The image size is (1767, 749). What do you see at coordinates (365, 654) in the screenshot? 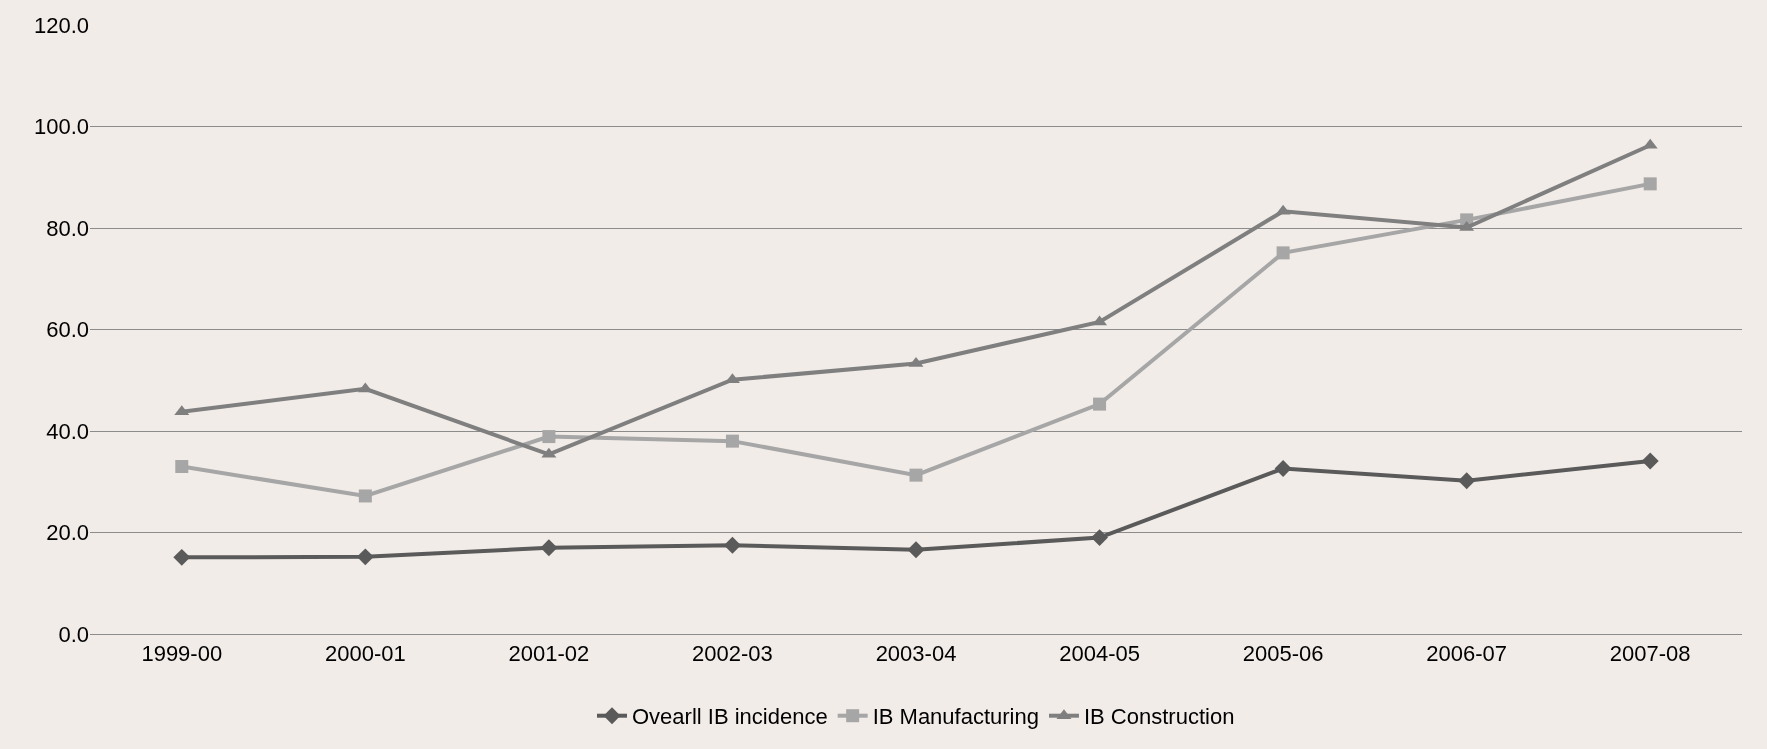
I see `x-tick-label: 2000-01` at bounding box center [365, 654].